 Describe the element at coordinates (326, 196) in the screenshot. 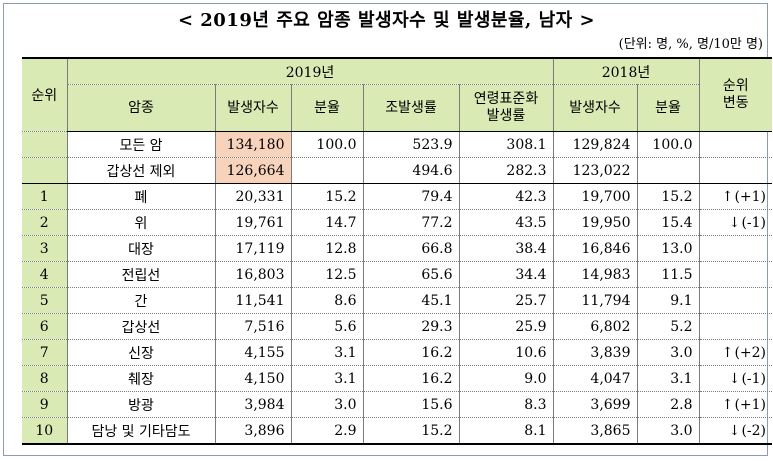

I see `share-cell: 15.2` at that location.